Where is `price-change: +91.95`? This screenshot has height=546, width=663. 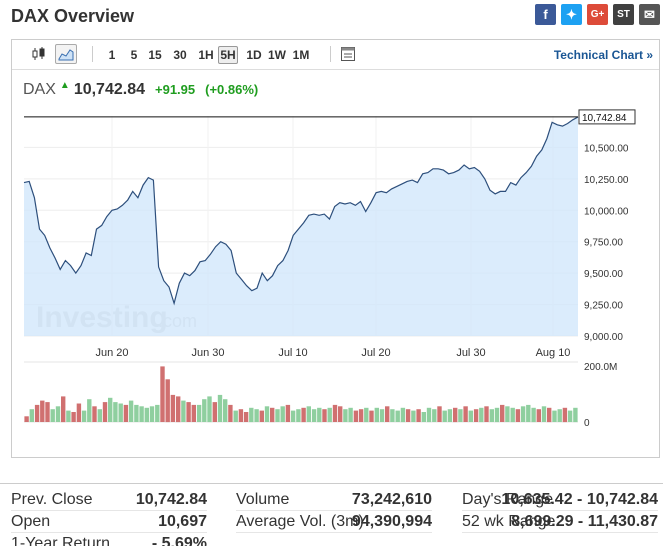 price-change: +91.95 is located at coordinates (175, 89).